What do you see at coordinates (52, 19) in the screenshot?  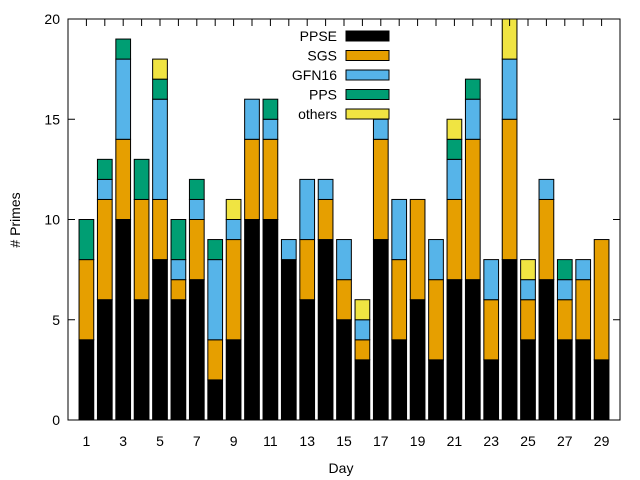 I see `y-tick-label-20: 20` at bounding box center [52, 19].